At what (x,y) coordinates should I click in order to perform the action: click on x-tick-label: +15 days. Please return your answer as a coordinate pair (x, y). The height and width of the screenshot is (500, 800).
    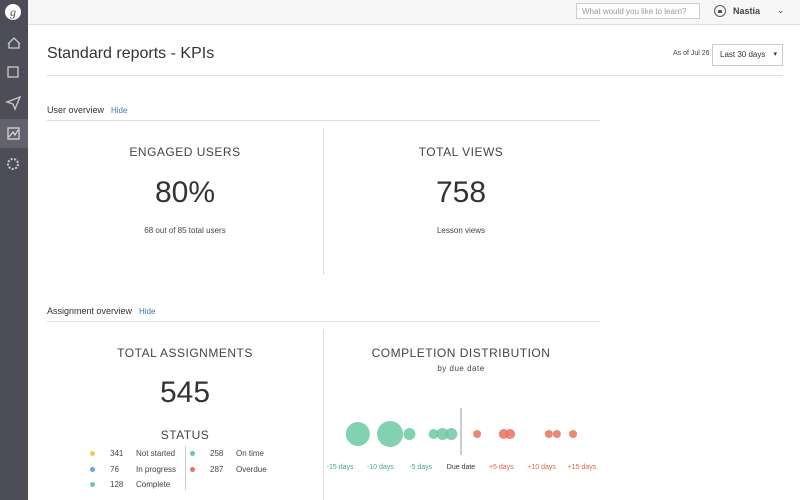
    Looking at the image, I should click on (582, 467).